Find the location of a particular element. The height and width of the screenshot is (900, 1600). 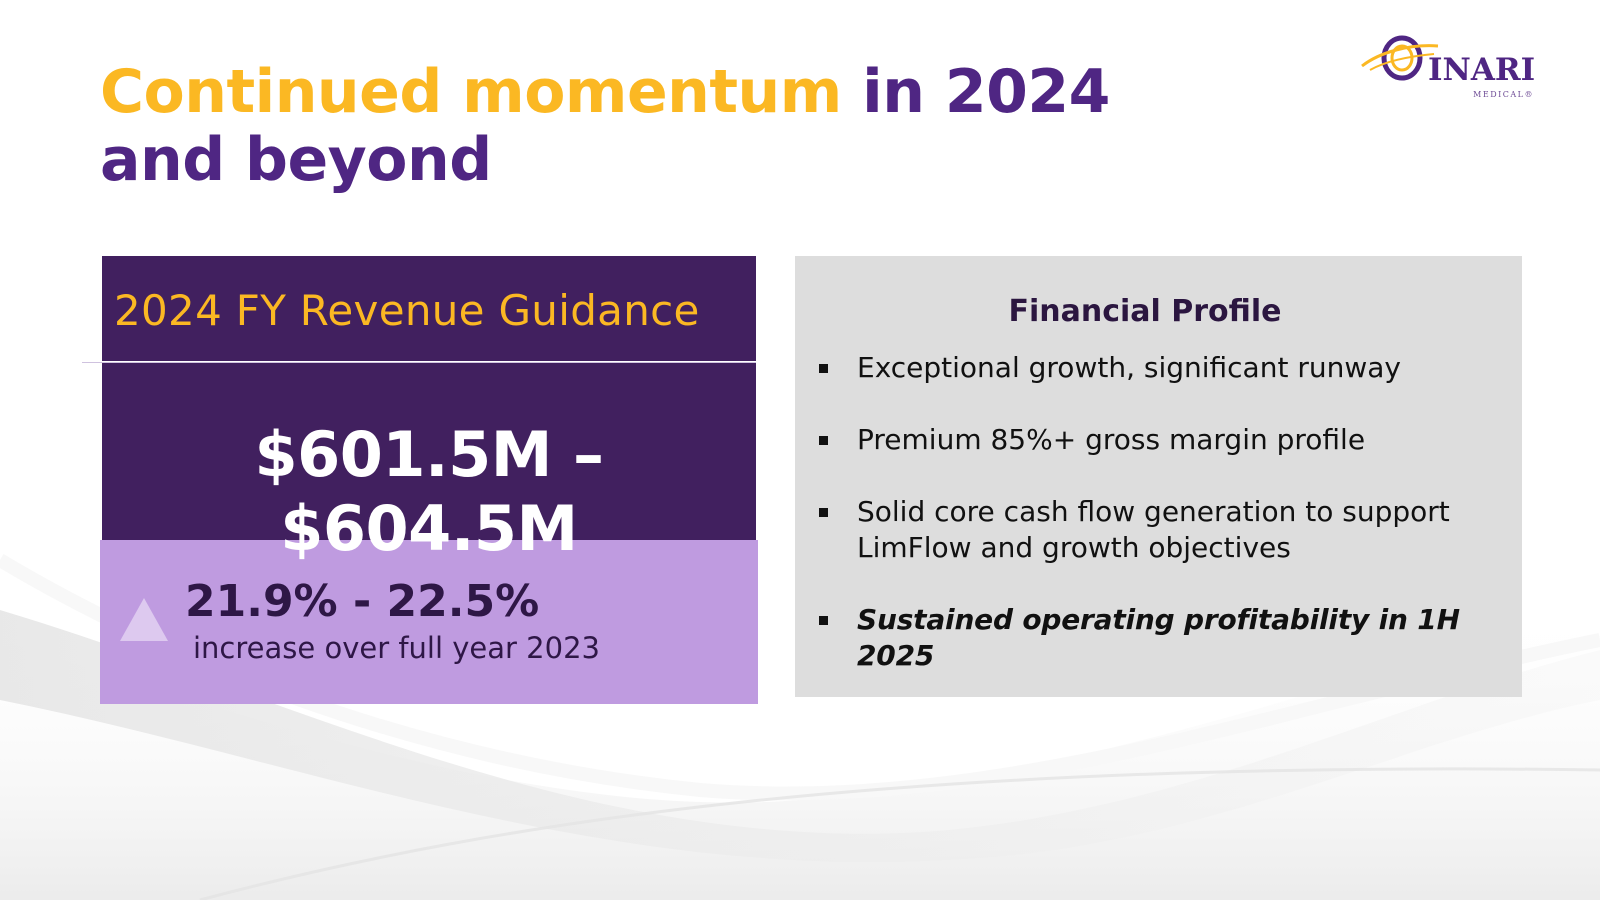

logo-subtext: MEDICAL® is located at coordinates (1503, 94).